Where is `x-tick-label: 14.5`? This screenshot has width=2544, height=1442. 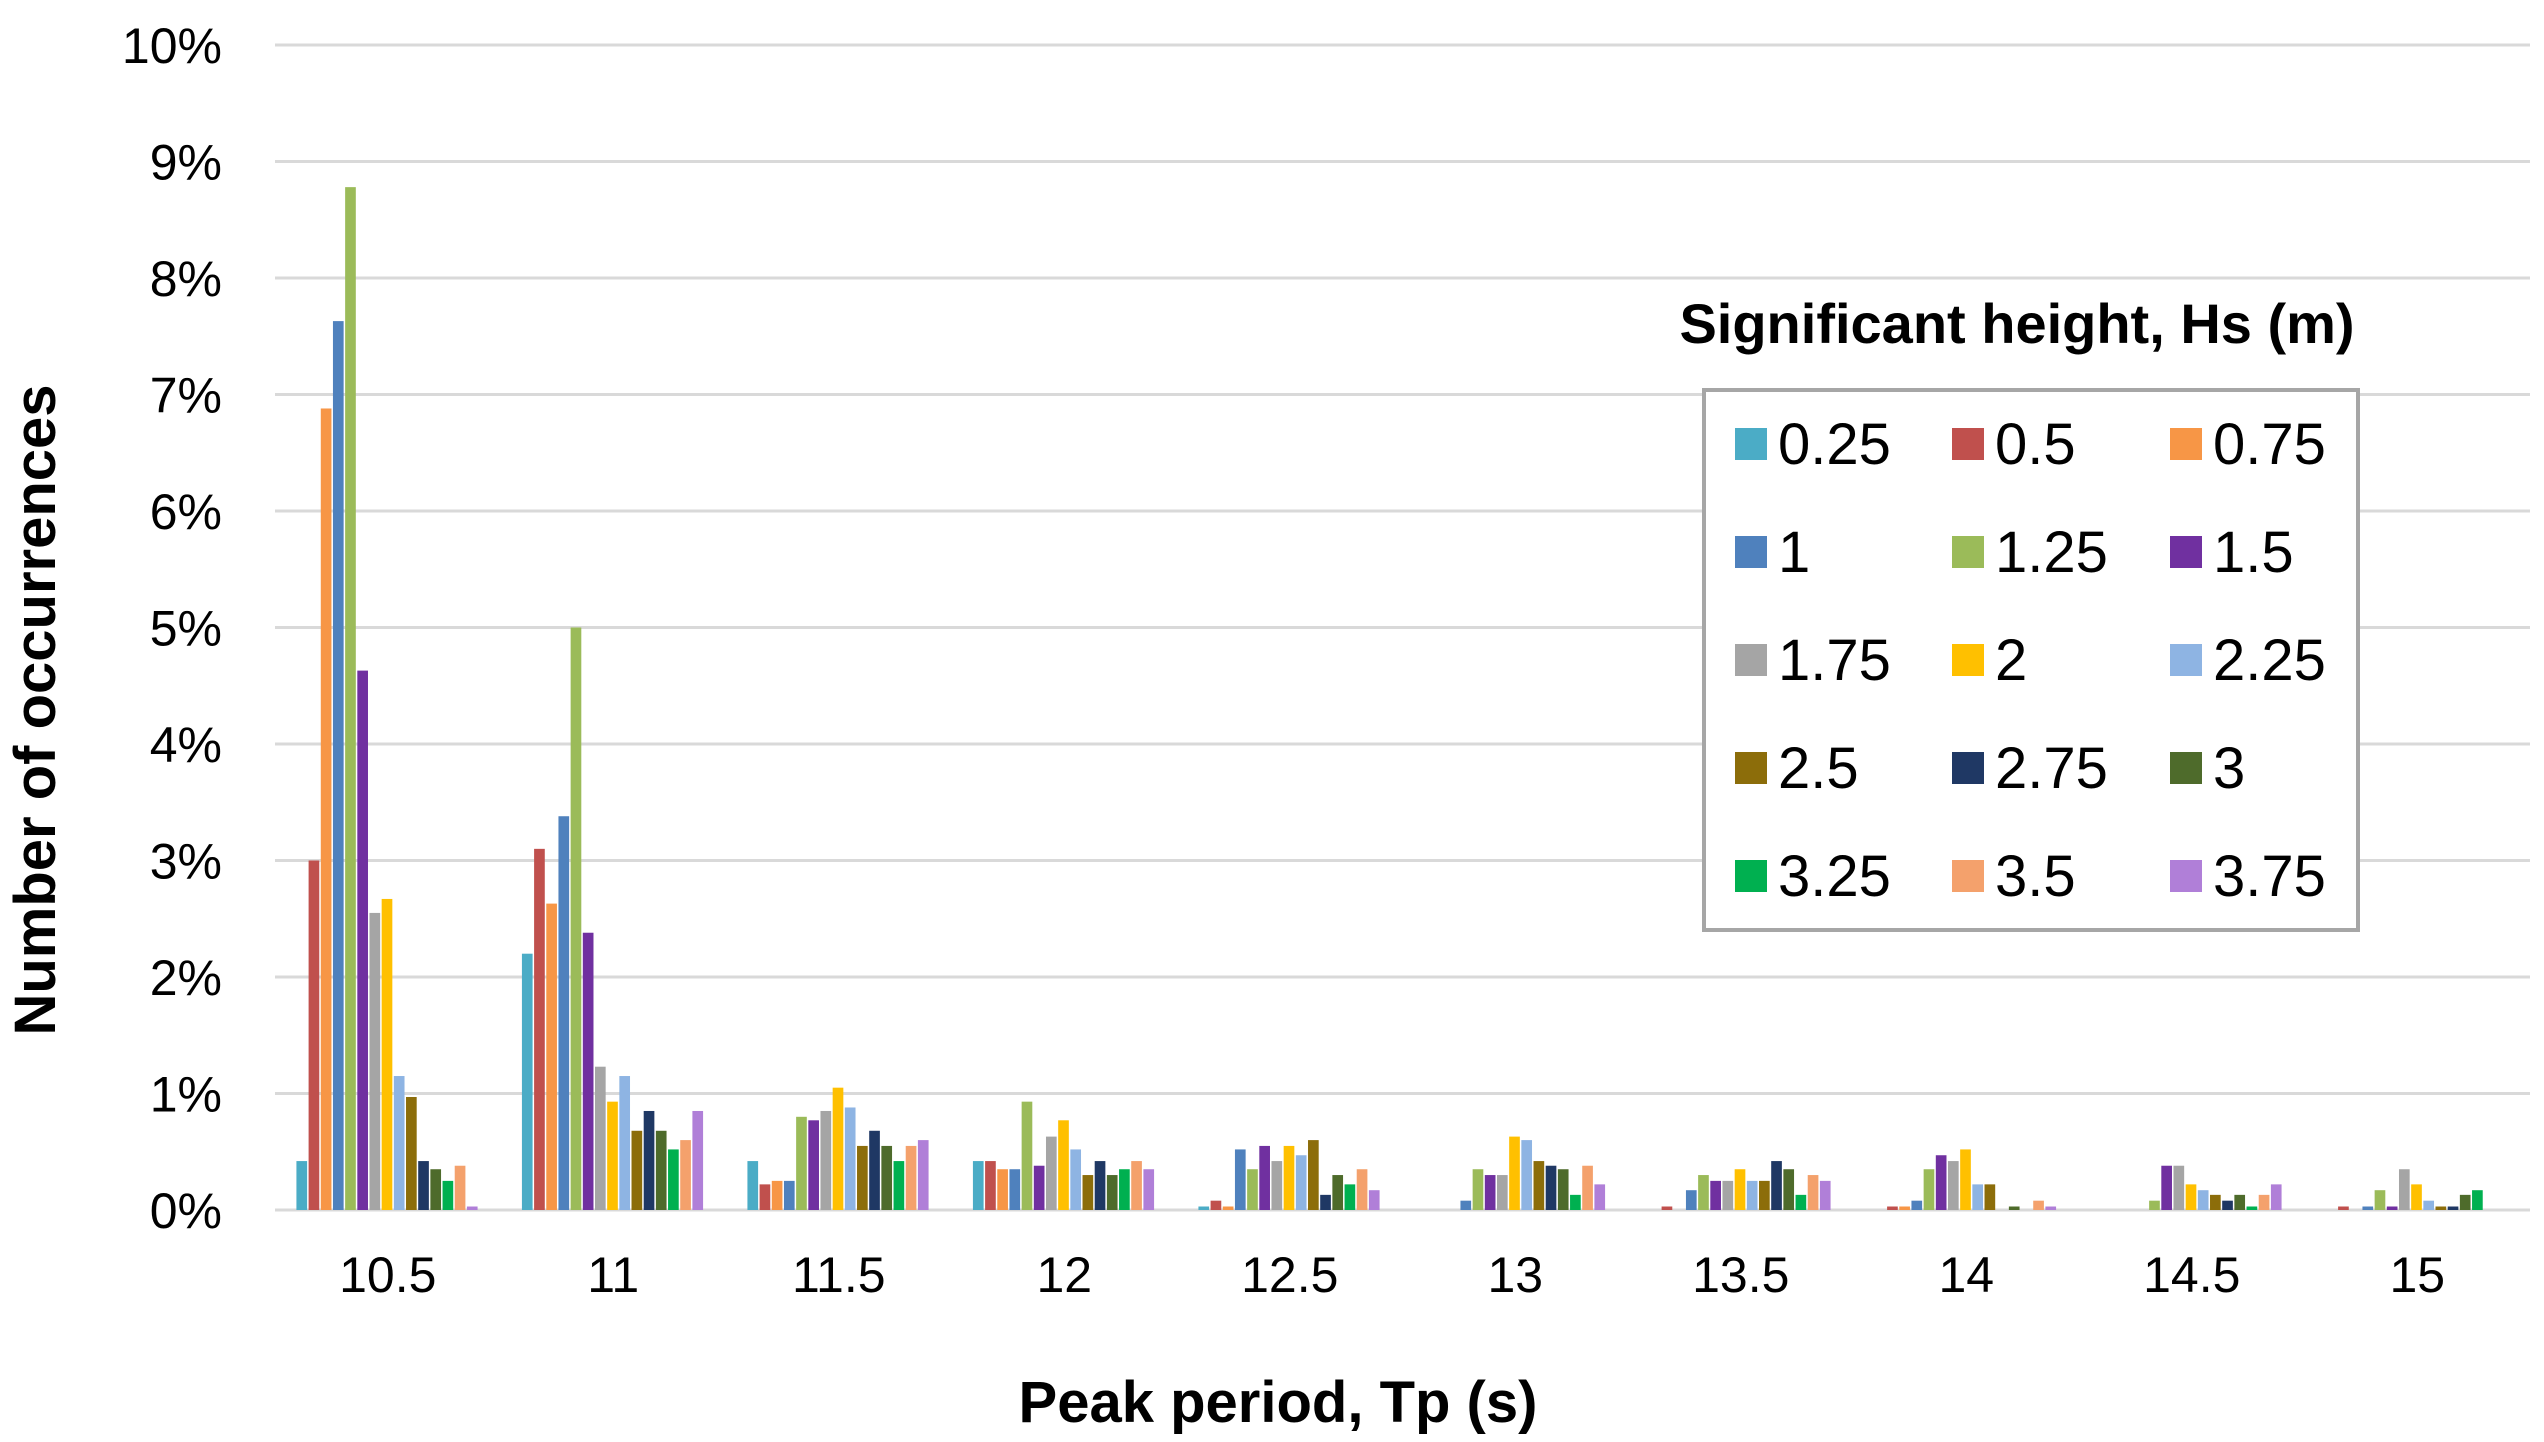
x-tick-label: 14.5 is located at coordinates (2191, 1275).